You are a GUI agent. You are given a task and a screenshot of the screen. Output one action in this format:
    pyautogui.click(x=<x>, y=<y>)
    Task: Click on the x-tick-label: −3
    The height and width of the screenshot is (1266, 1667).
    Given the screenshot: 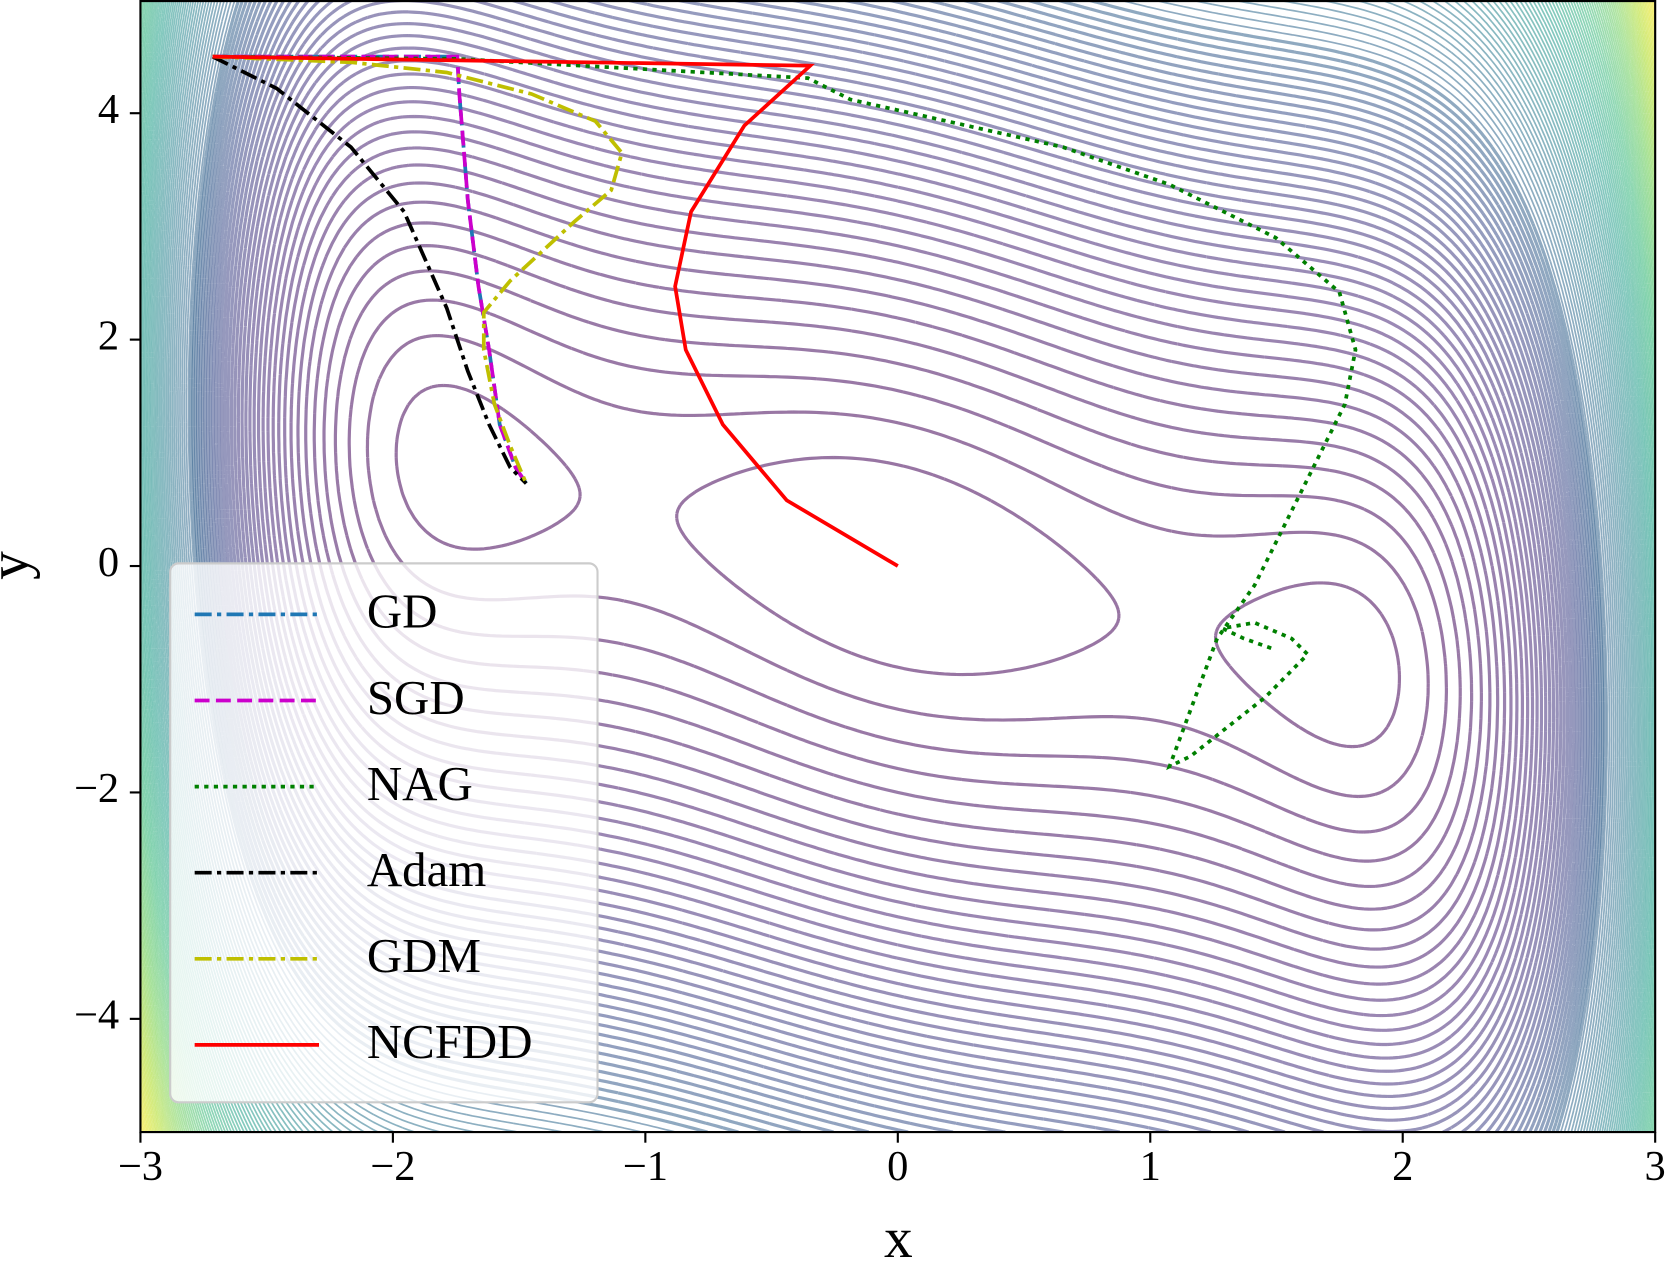 What is the action you would take?
    pyautogui.click(x=140, y=1166)
    